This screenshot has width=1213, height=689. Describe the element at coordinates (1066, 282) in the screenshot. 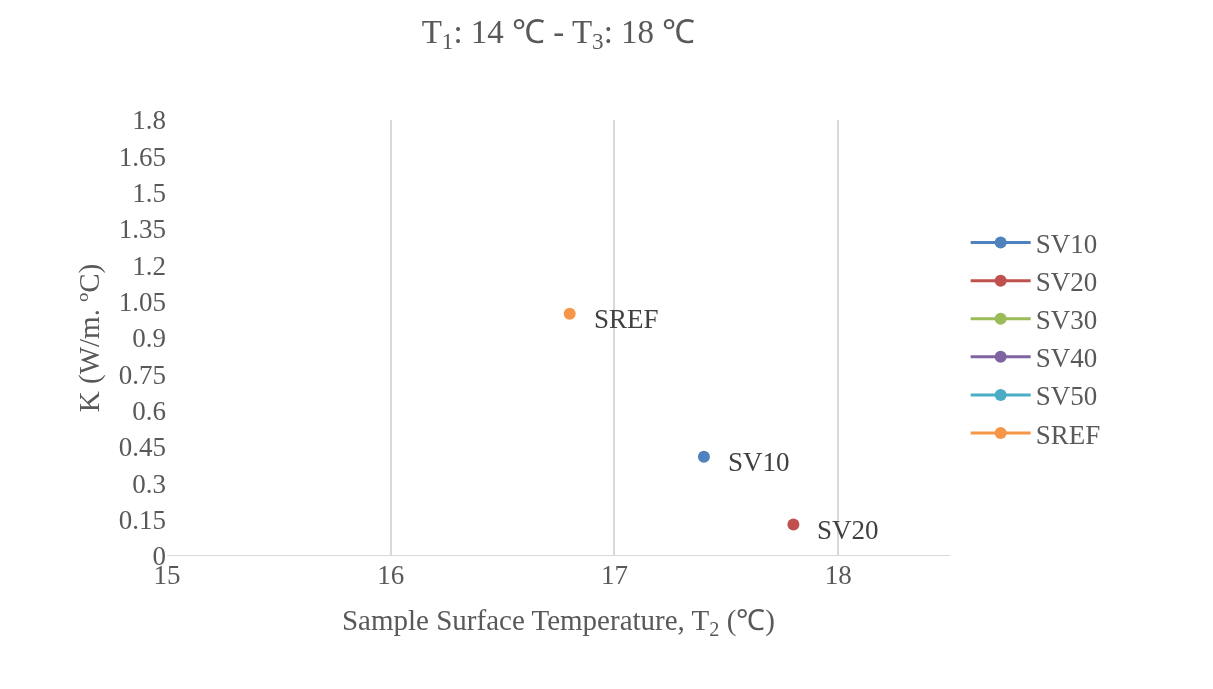

I see `legend-label: SV20` at that location.